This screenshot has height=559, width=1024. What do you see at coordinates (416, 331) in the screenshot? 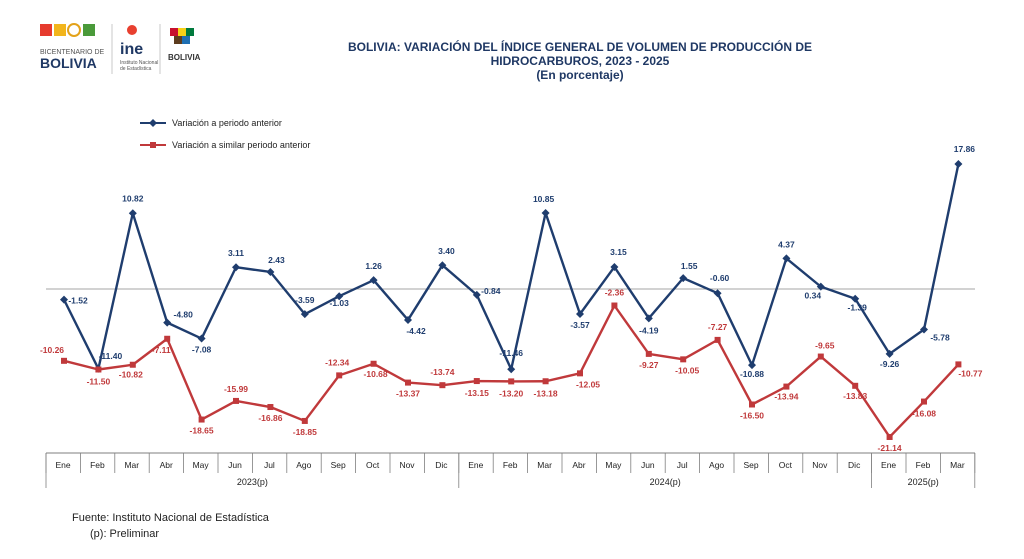
I see `data-label: -4.42` at bounding box center [416, 331].